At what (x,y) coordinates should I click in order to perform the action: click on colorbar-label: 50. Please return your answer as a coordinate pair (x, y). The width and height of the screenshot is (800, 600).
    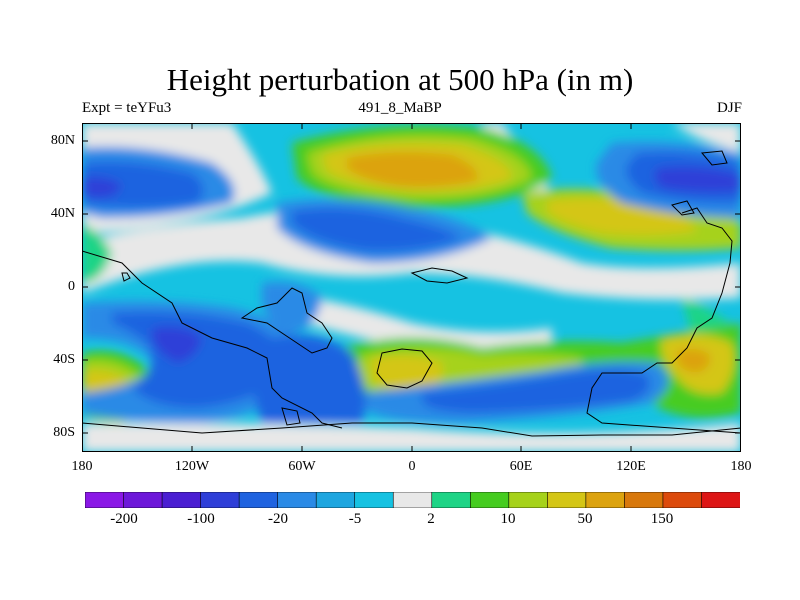
    Looking at the image, I should click on (585, 519).